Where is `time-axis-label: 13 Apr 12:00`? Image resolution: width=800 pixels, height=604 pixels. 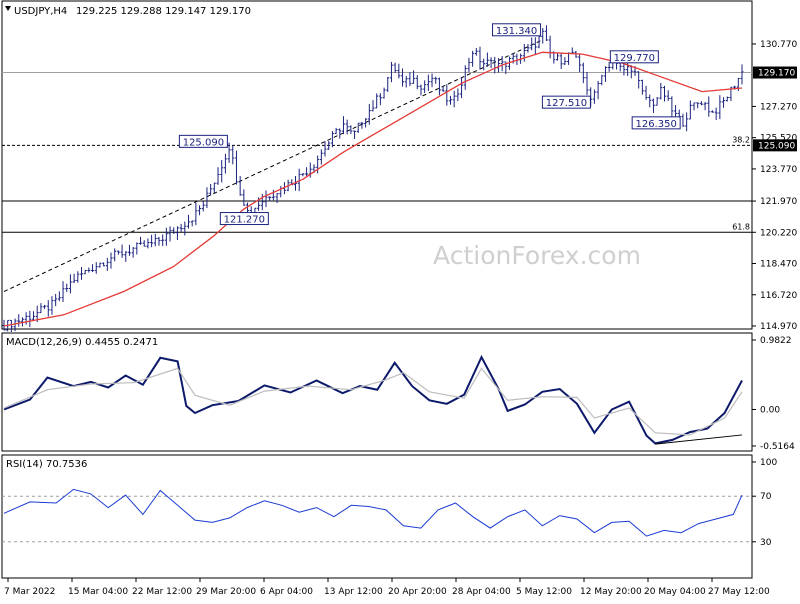 time-axis-label: 13 Apr 12:00 is located at coordinates (353, 592).